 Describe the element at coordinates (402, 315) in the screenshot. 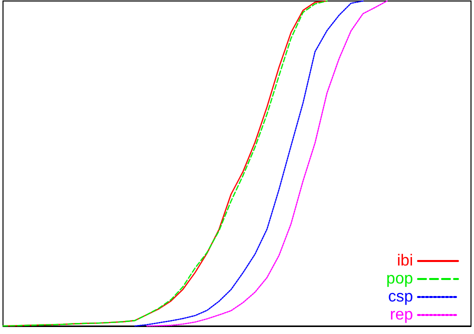

I see `legend-label: rep` at that location.